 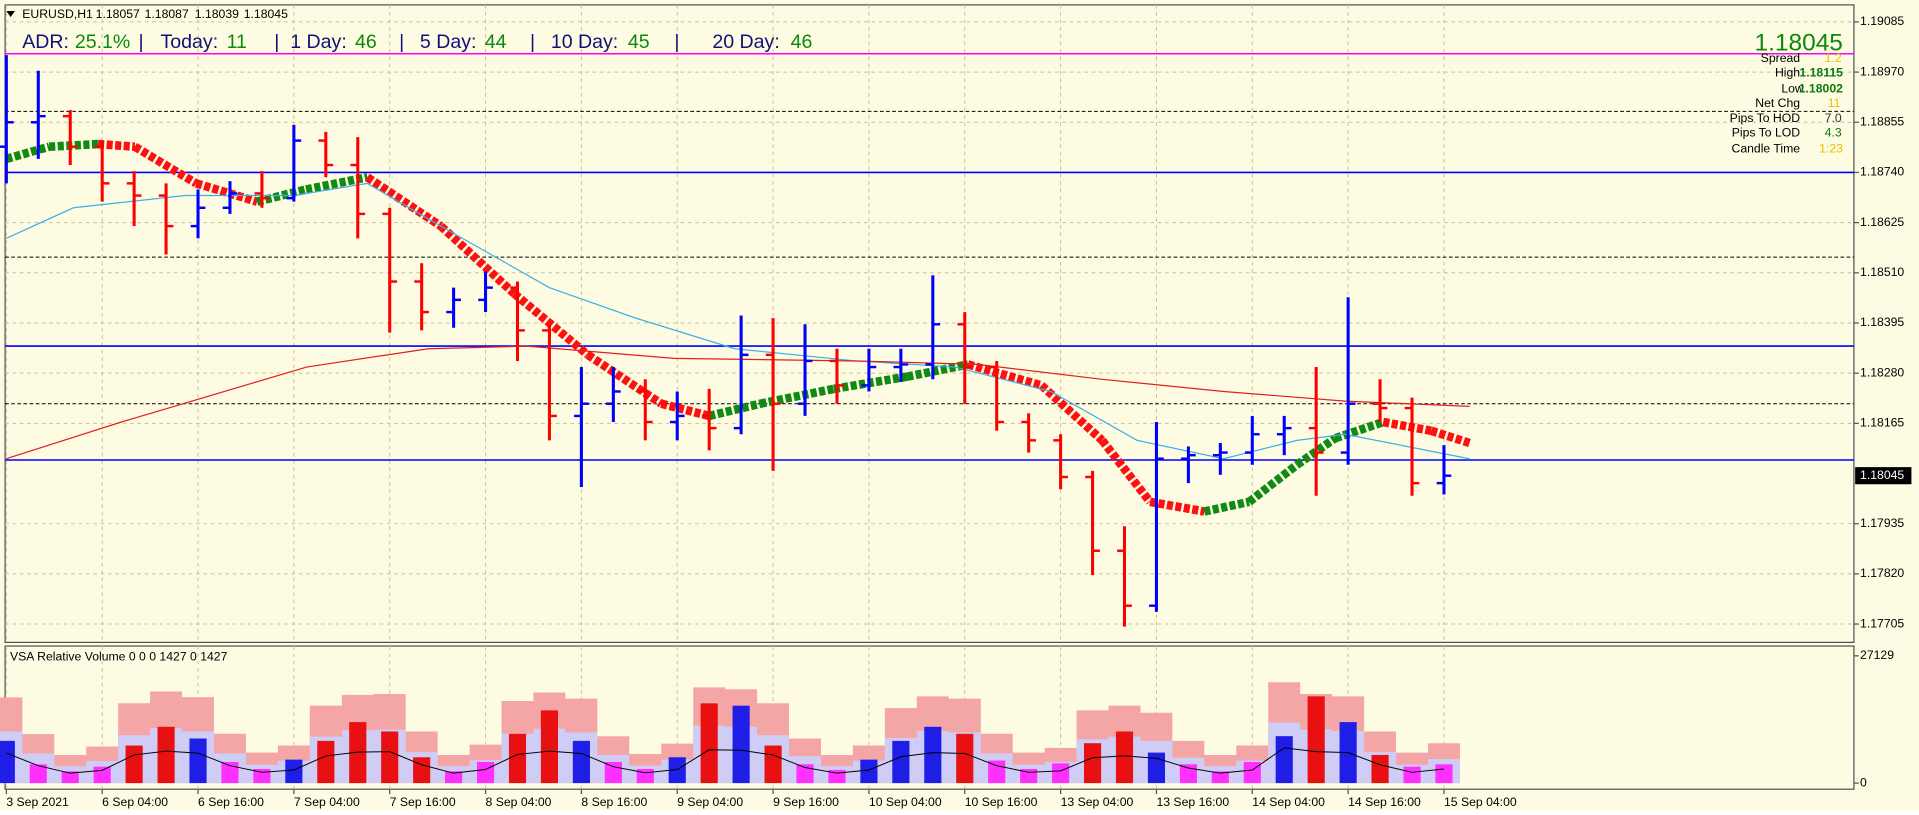 I want to click on adr-item-value: 11, so click(x=237, y=42).